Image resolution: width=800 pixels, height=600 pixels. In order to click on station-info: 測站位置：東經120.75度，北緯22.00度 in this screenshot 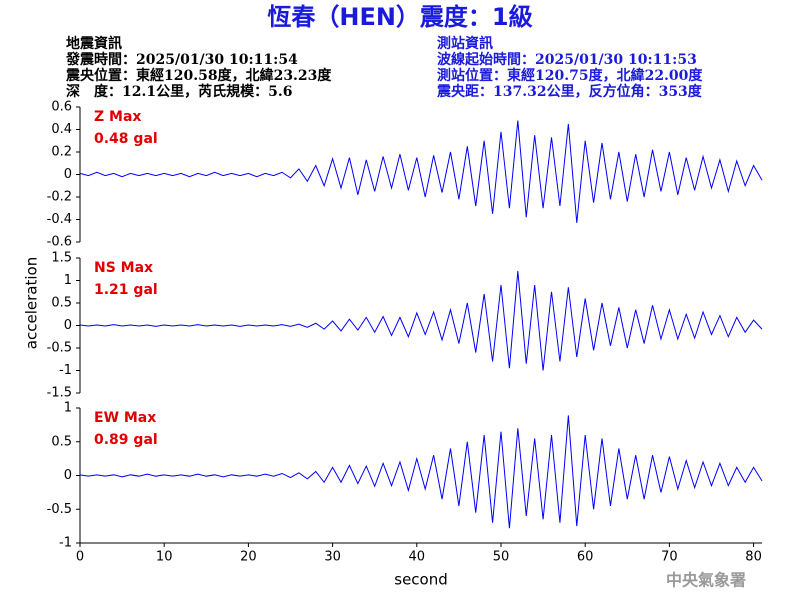, I will do `click(570, 75)`.